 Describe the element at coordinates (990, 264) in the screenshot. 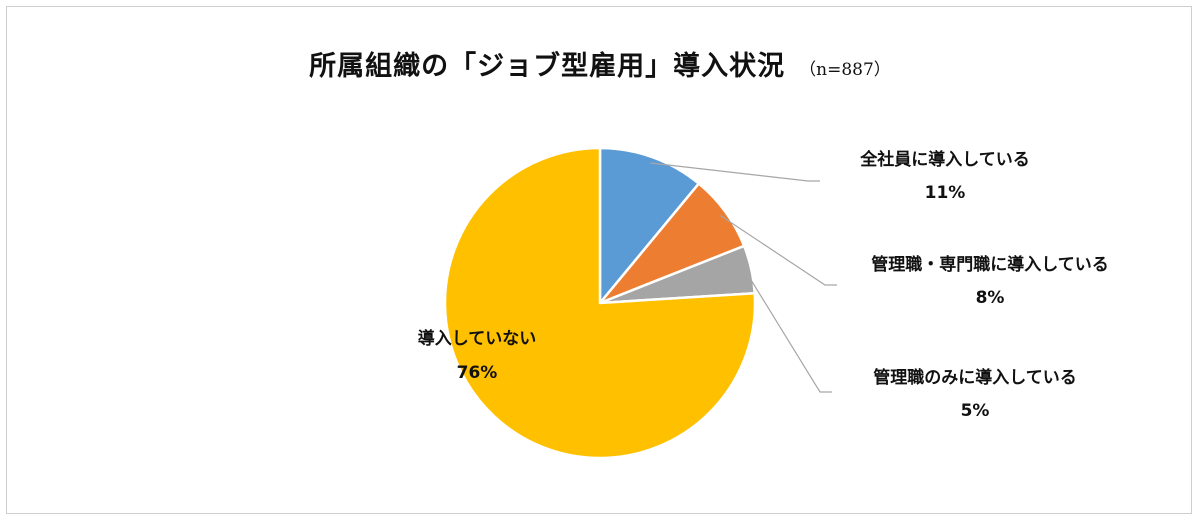

I see `slice-label-2: 管理職・専門職に導入している` at that location.